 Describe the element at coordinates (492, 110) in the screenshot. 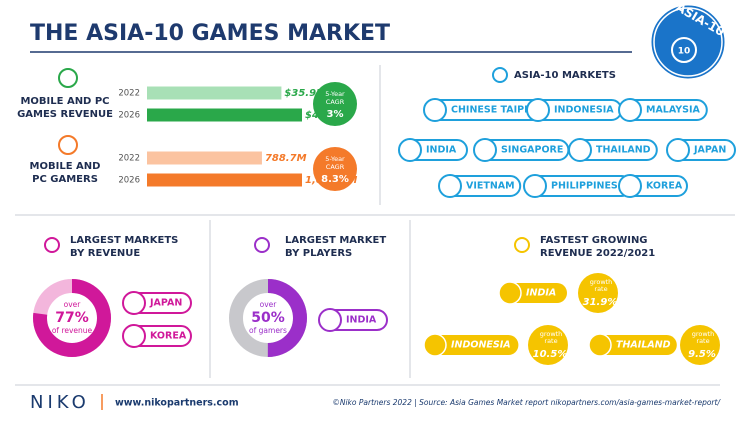

I see `market-name: CHINESE TAIPEI` at that location.